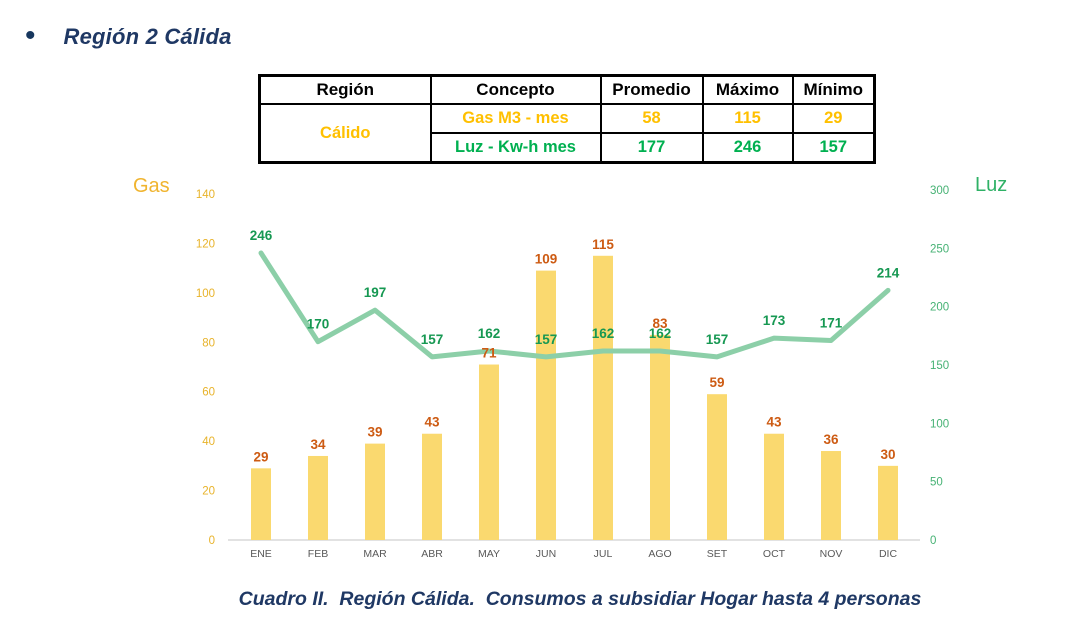 This screenshot has height=635, width=1081. I want to click on line-value-label: 197, so click(375, 292).